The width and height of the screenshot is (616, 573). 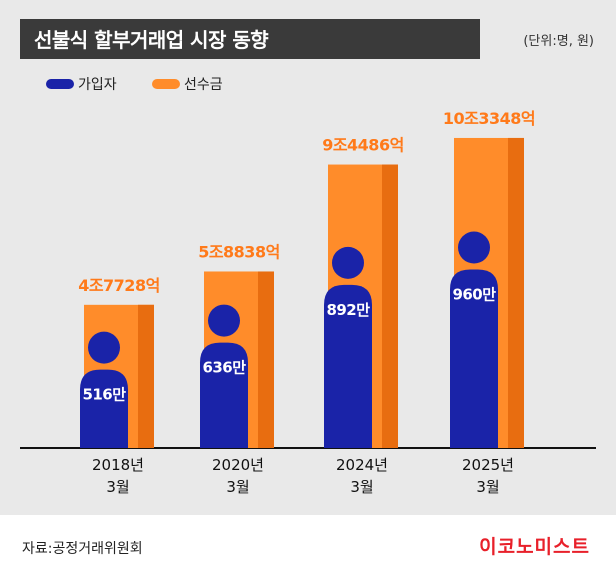 I want to click on x-tick-label-year: 2024년, so click(x=362, y=465).